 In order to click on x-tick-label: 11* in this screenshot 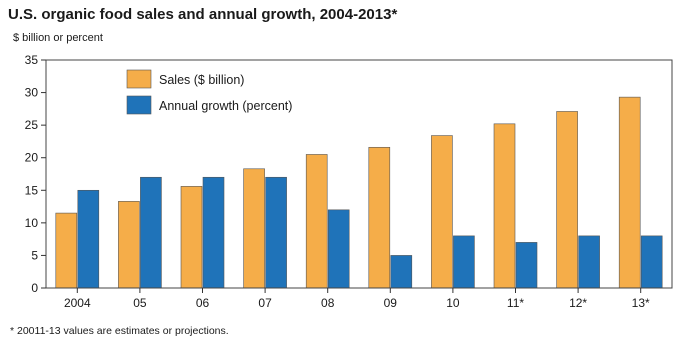, I will do `click(515, 303)`.